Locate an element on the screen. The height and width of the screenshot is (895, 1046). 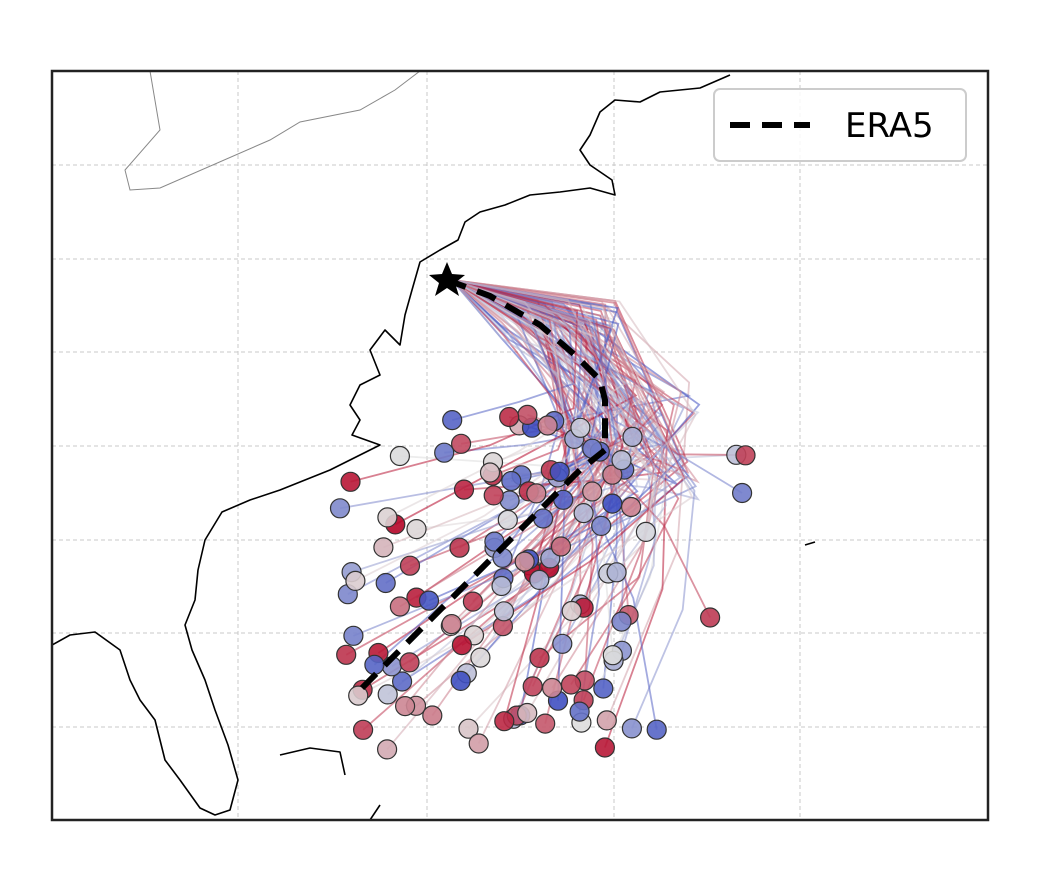
legend-box is located at coordinates (840, 125).